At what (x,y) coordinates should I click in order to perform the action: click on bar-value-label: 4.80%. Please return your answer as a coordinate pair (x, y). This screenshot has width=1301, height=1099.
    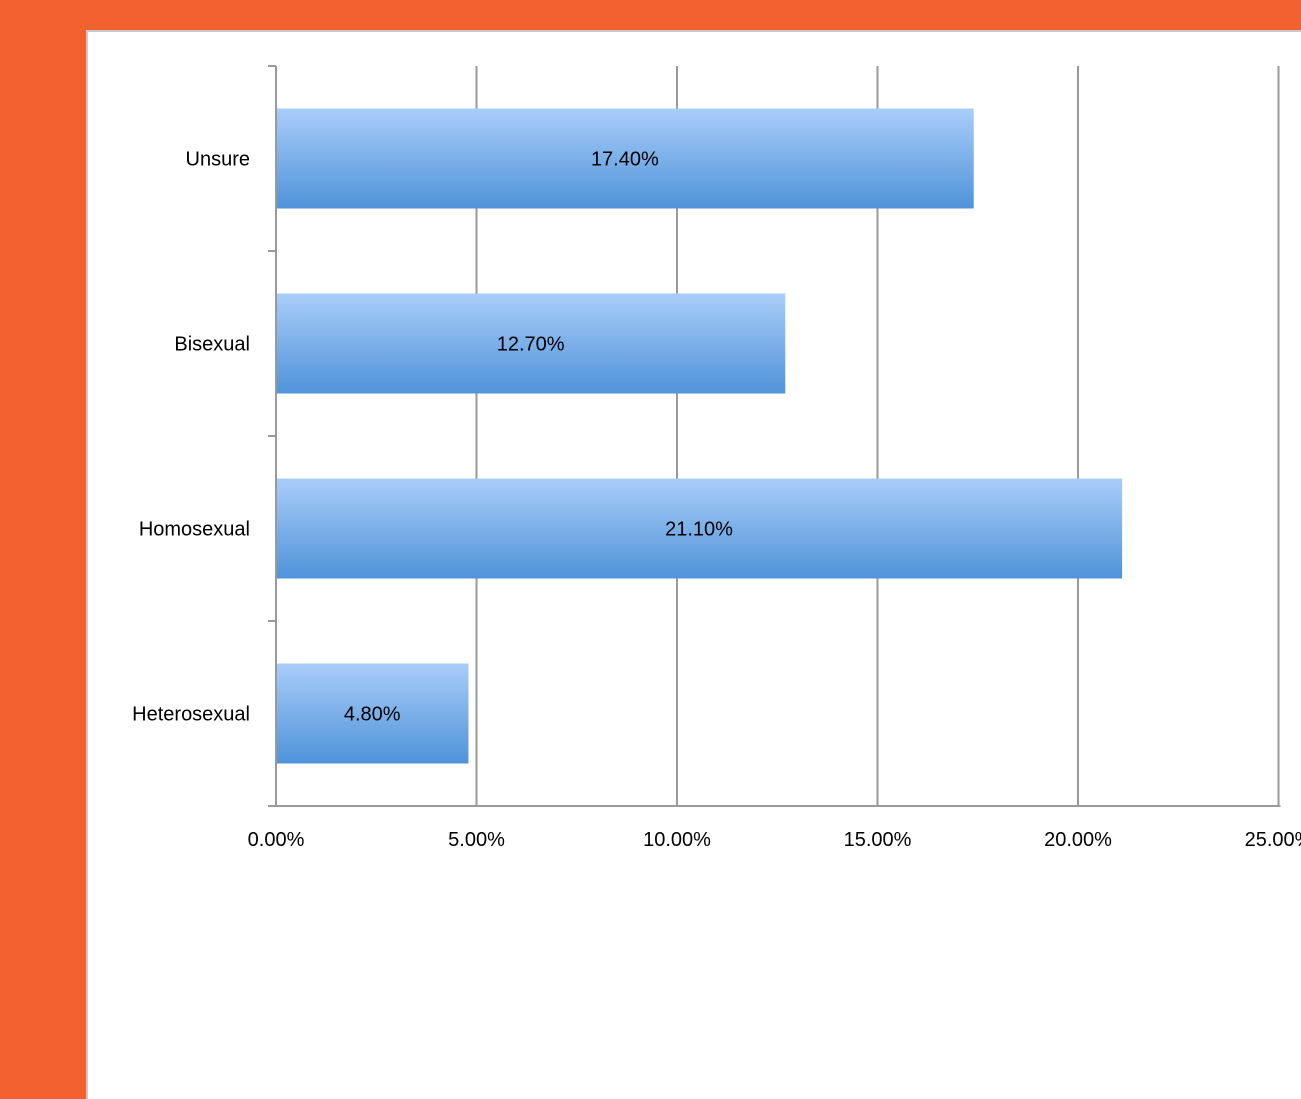
    Looking at the image, I should click on (372, 715).